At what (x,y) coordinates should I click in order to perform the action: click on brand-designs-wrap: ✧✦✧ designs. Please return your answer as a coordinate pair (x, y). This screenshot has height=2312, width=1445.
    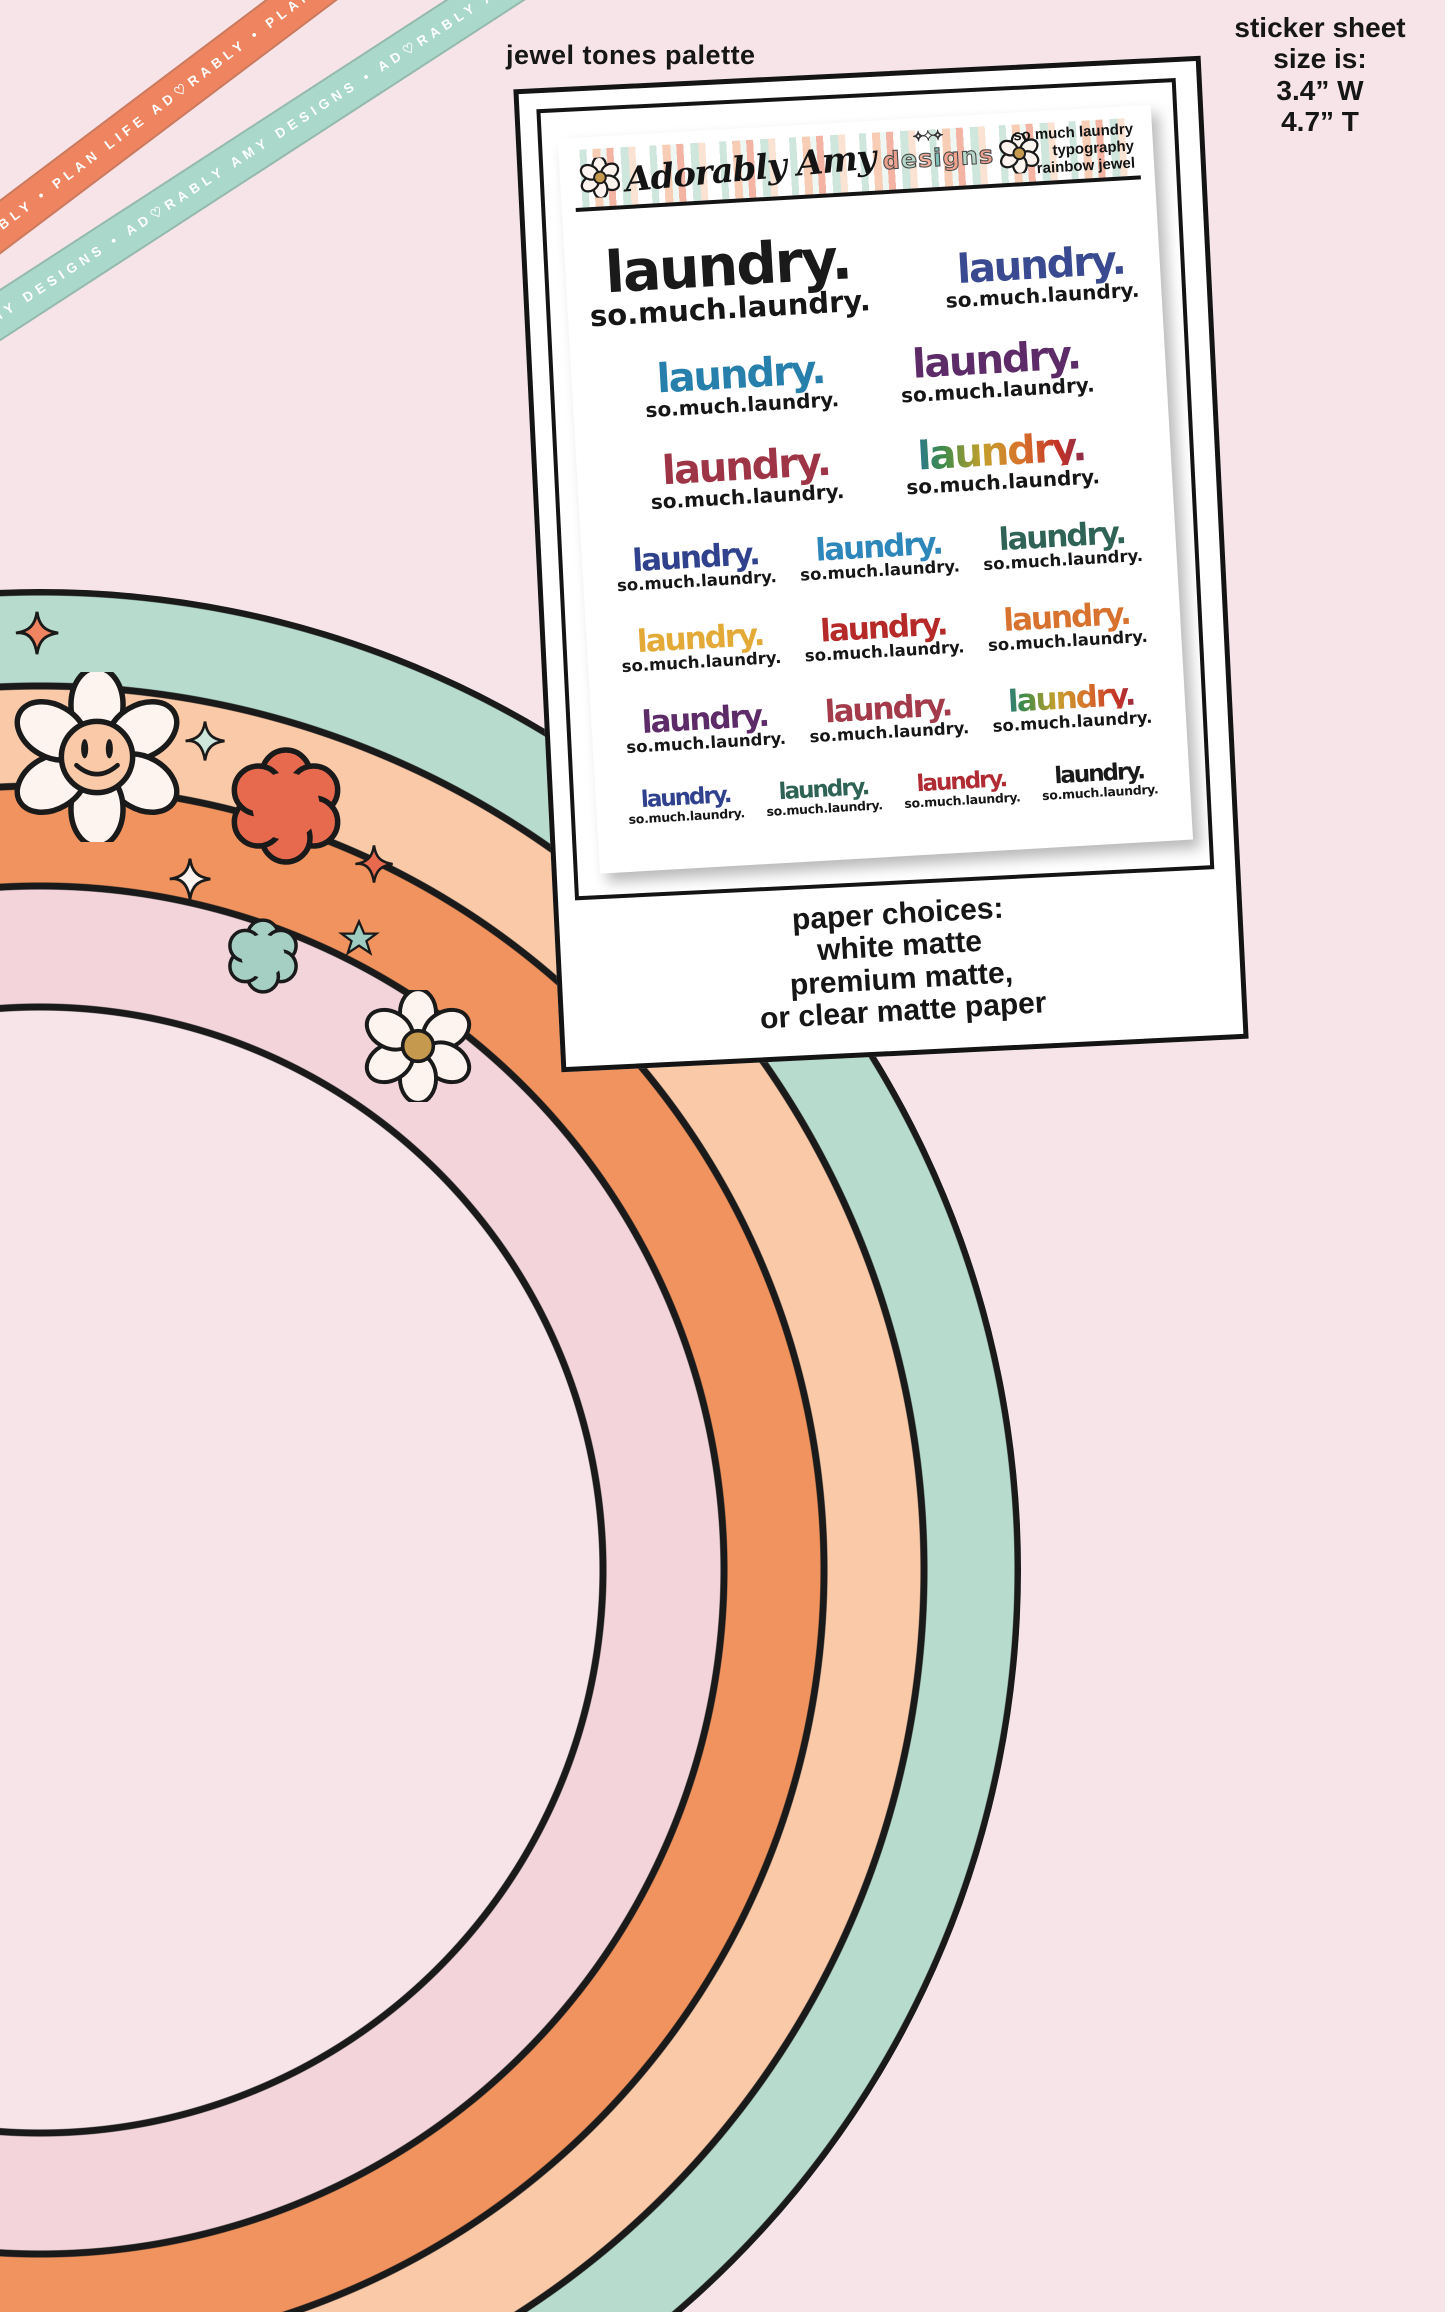
    Looking at the image, I should click on (938, 151).